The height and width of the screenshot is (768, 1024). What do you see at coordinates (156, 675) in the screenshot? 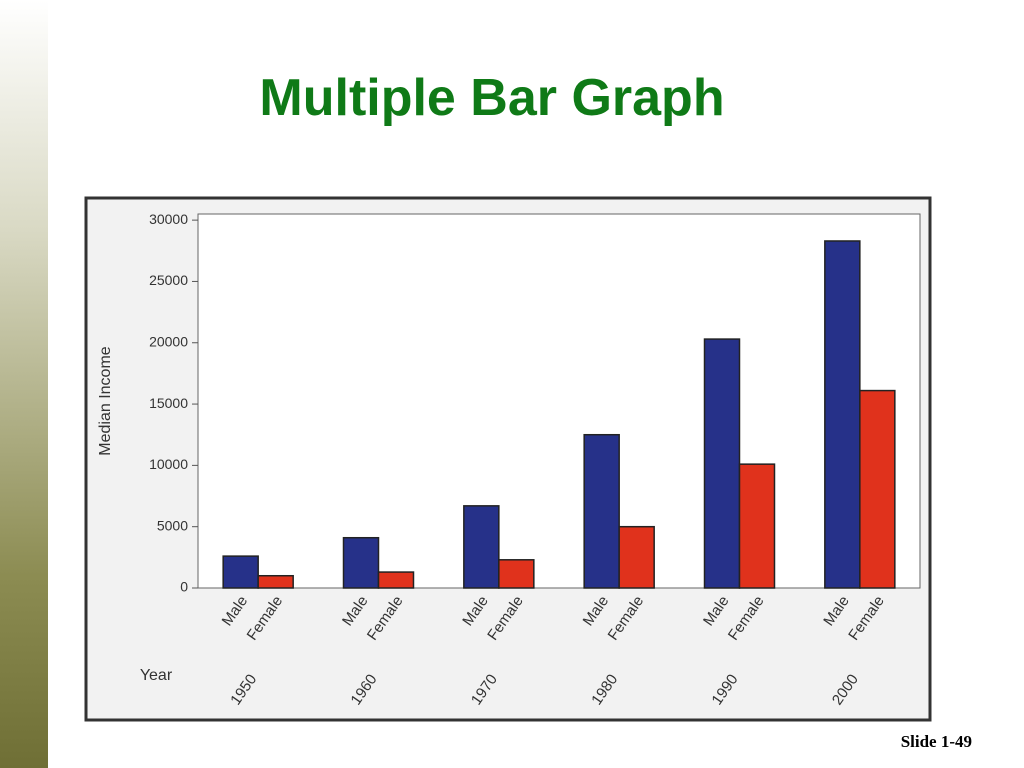
I see `x-axis-label: Year` at bounding box center [156, 675].